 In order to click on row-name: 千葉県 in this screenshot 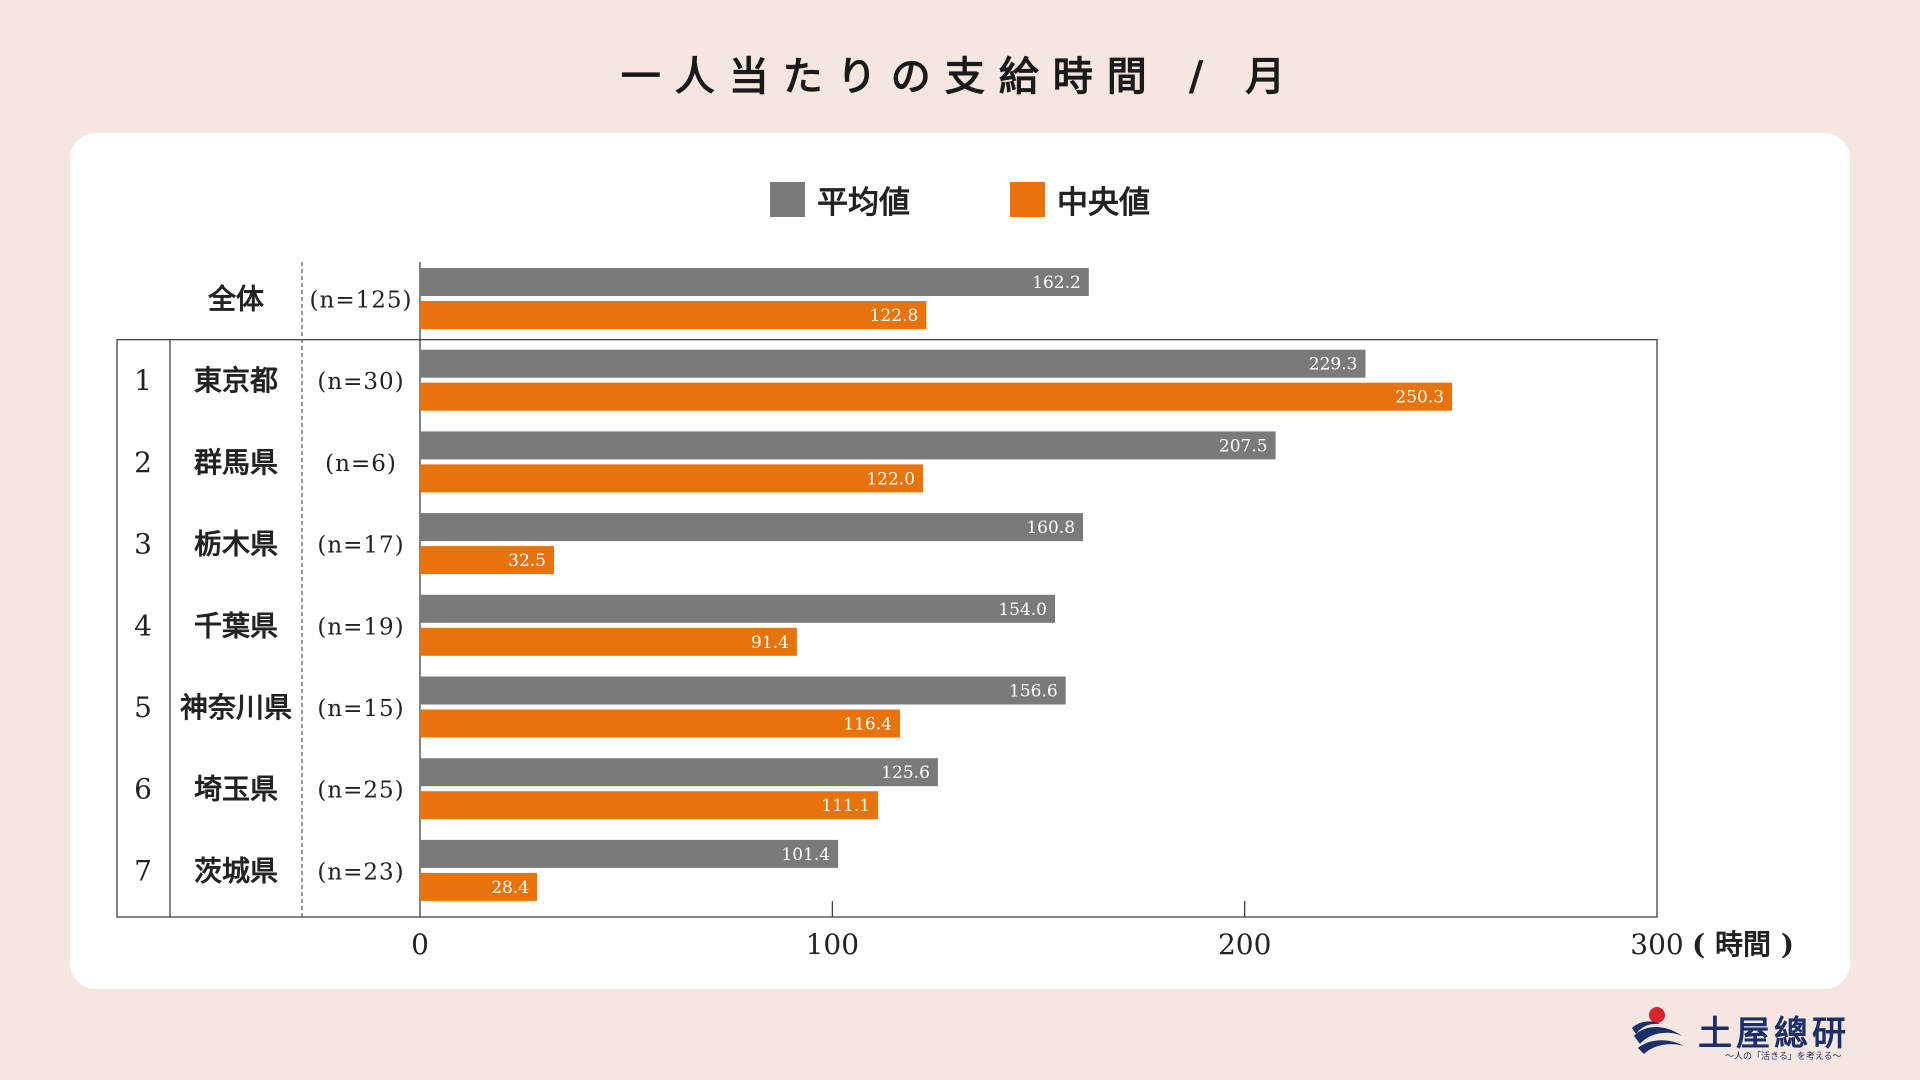, I will do `click(236, 625)`.